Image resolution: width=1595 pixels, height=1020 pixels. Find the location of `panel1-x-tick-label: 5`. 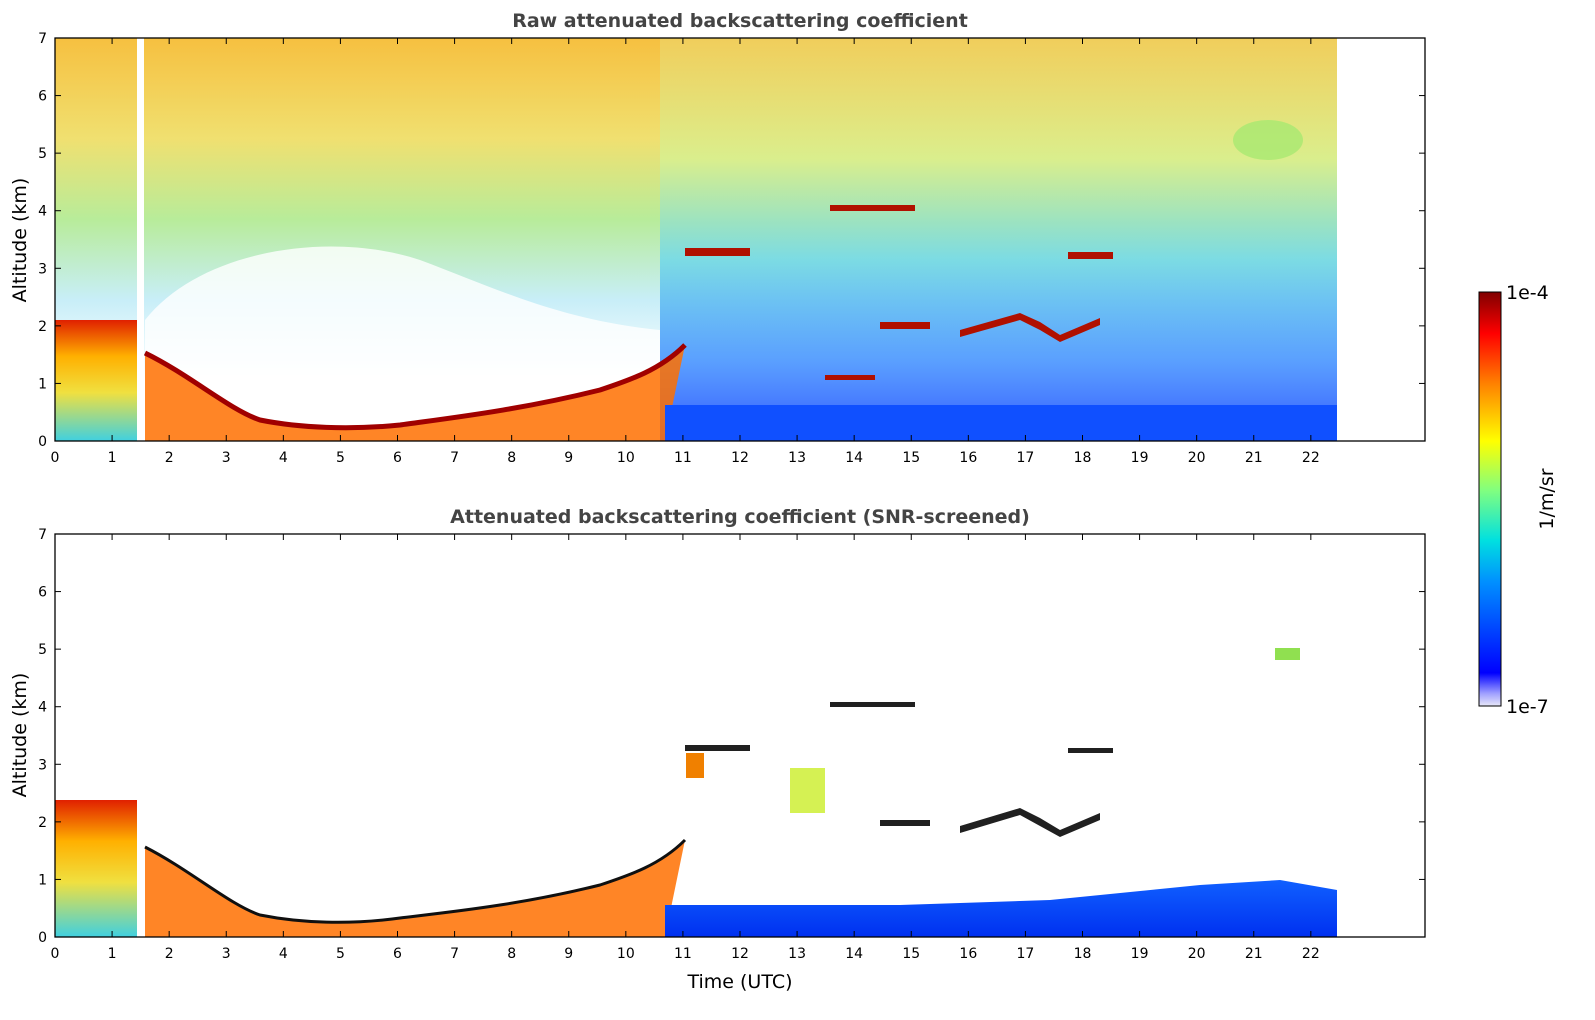

panel1-x-tick-label: 5 is located at coordinates (340, 458).